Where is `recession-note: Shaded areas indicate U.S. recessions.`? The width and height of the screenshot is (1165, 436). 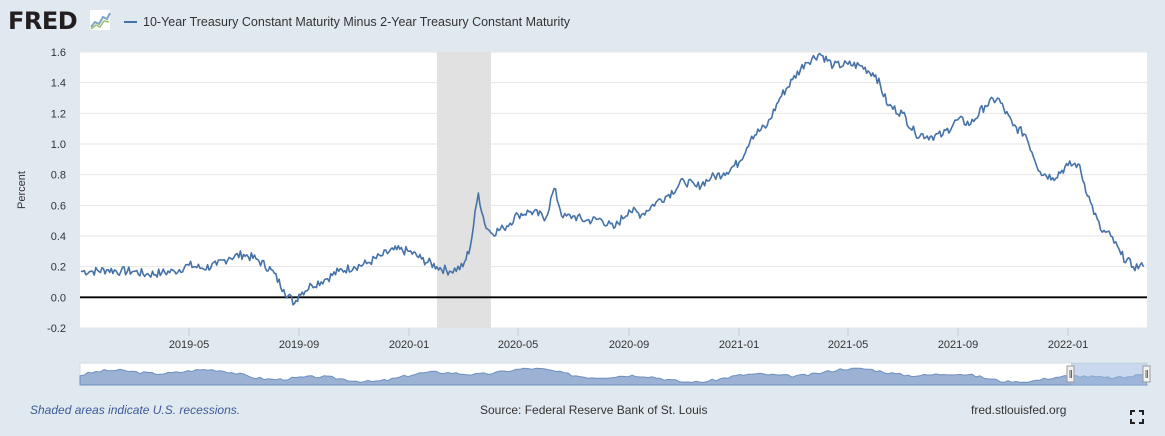
recession-note: Shaded areas indicate U.S. recessions. is located at coordinates (135, 410).